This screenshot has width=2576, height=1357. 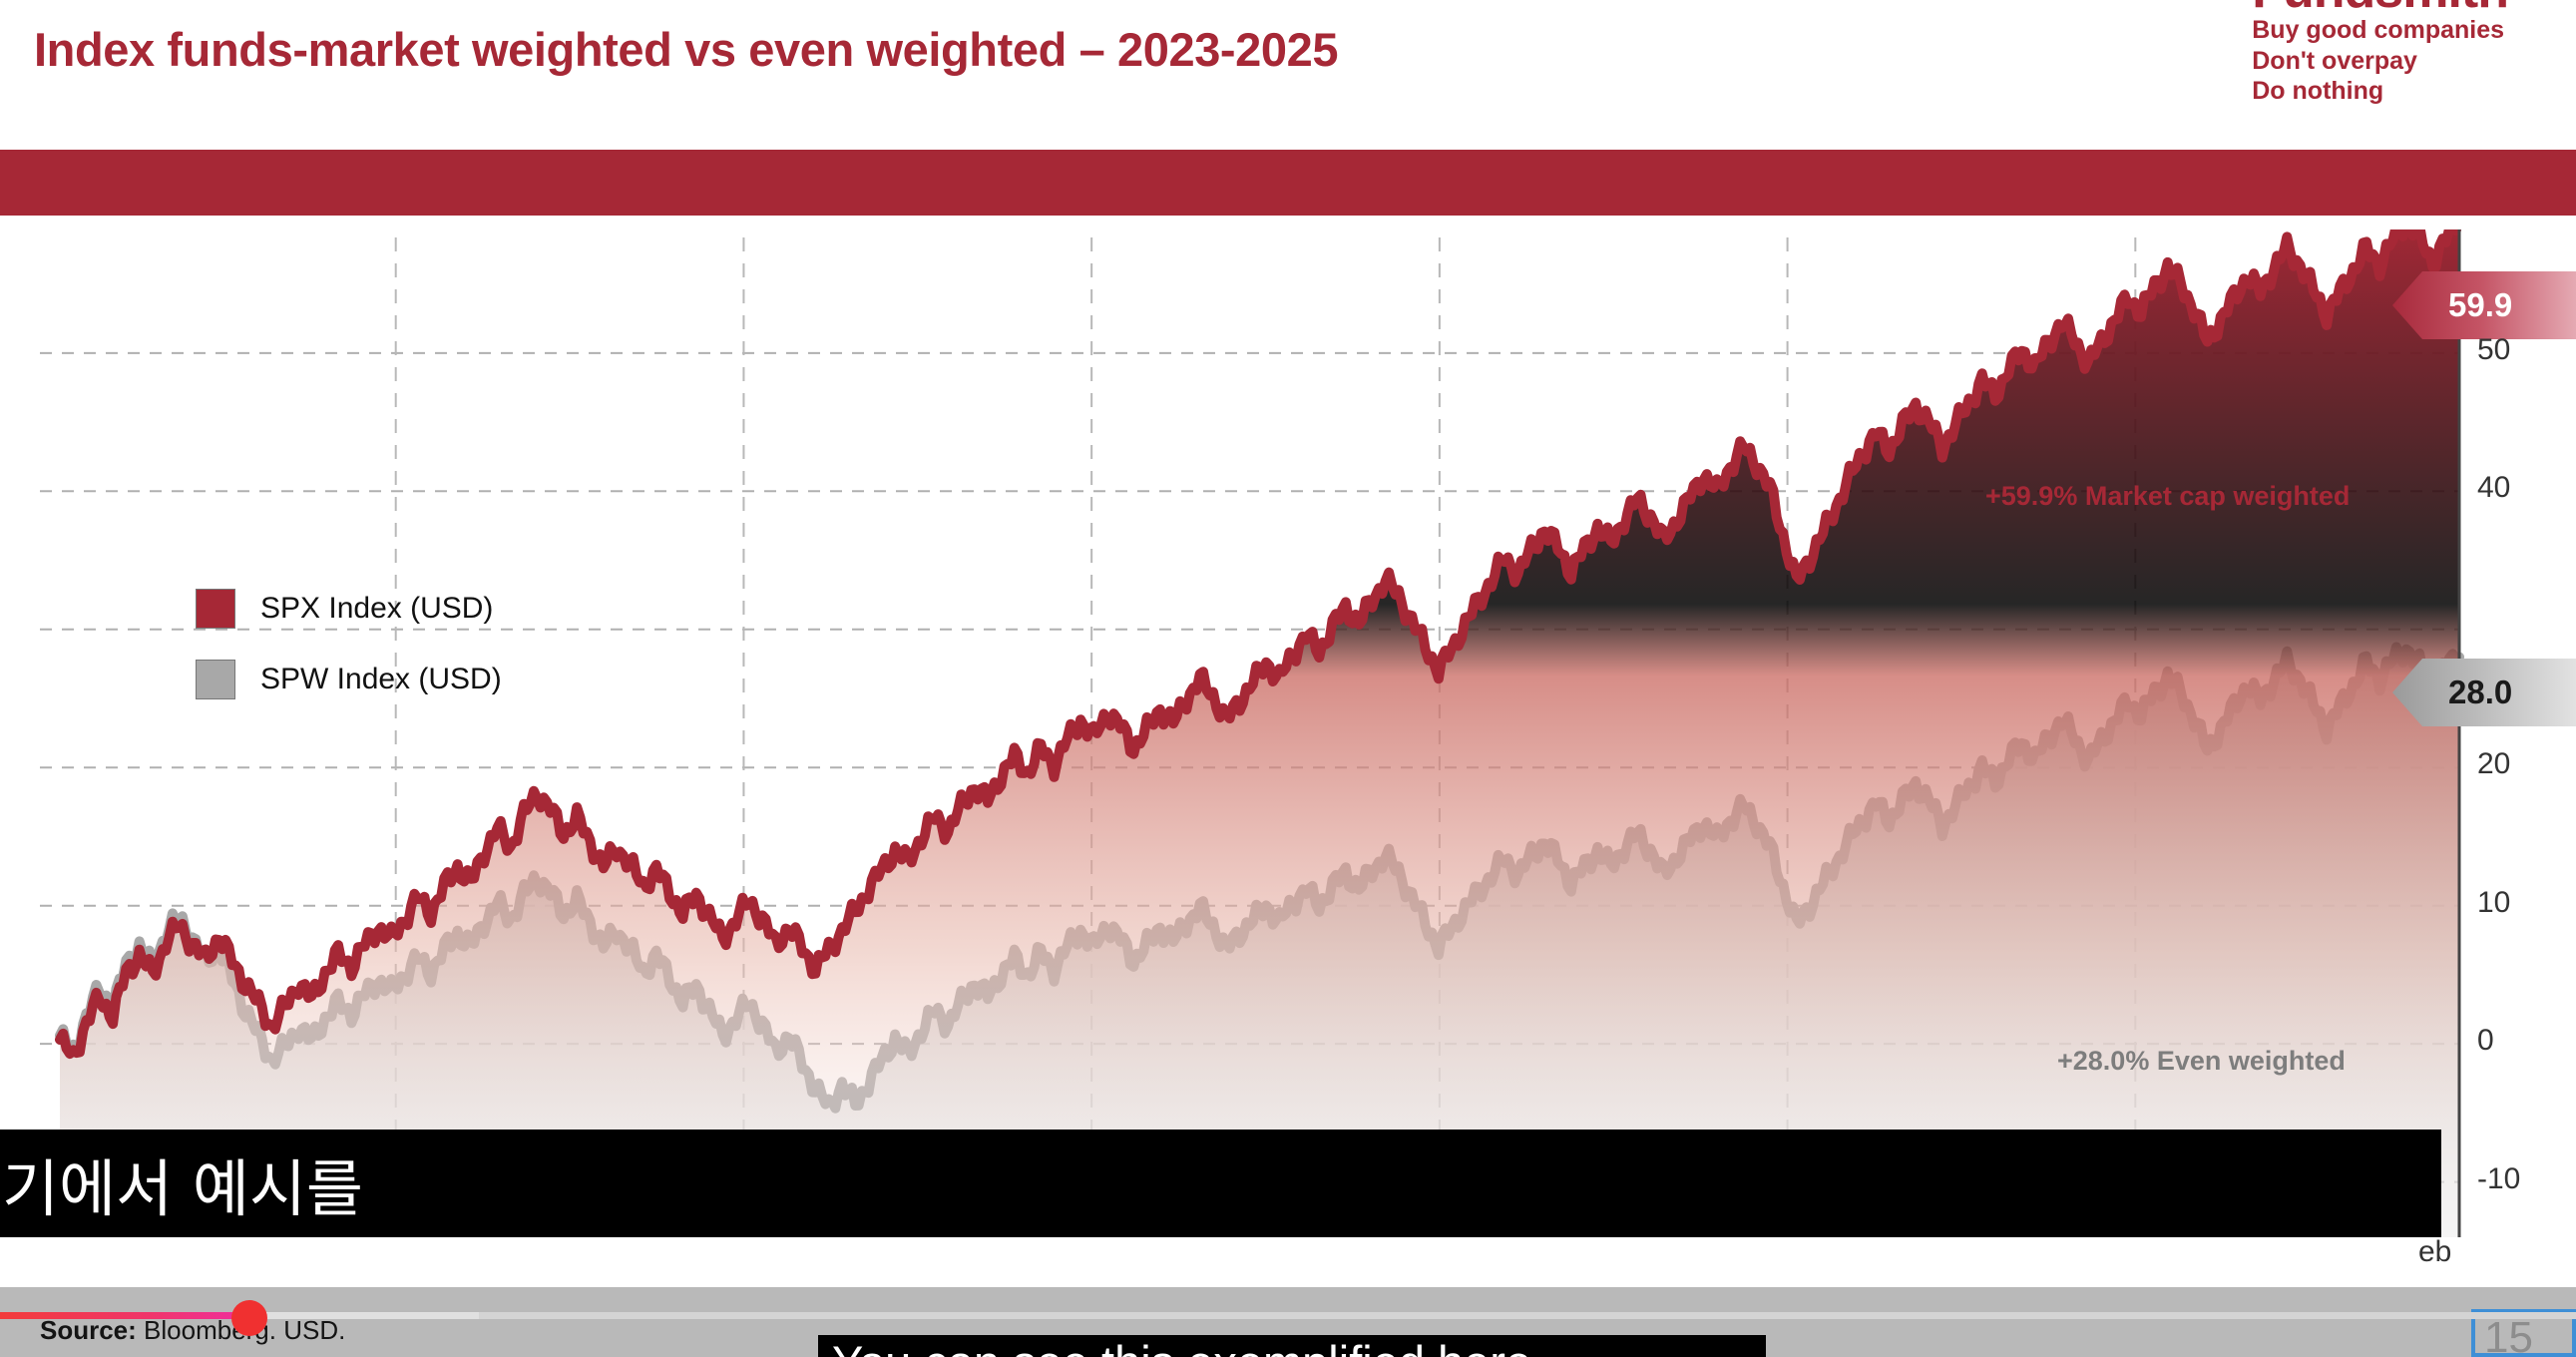 What do you see at coordinates (2484, 305) in the screenshot?
I see `value-badge-spx: 59.9` at bounding box center [2484, 305].